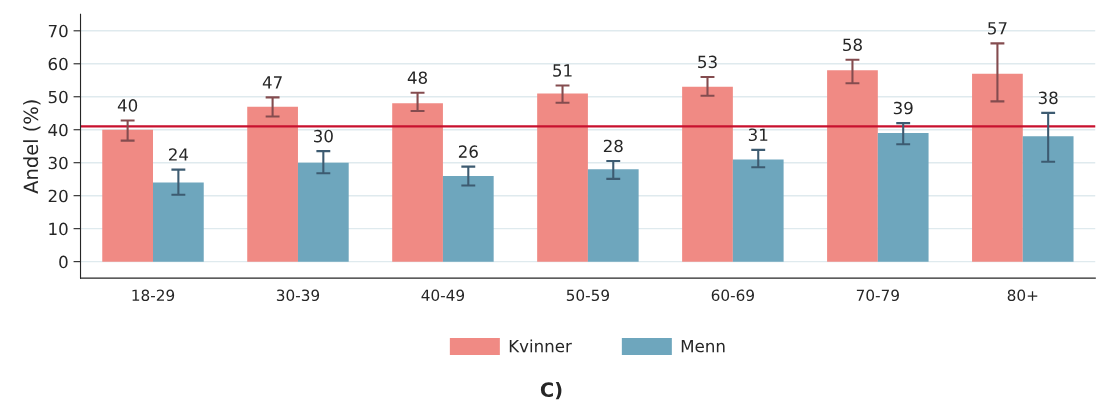  I want to click on data-label: 57, so click(997, 28).